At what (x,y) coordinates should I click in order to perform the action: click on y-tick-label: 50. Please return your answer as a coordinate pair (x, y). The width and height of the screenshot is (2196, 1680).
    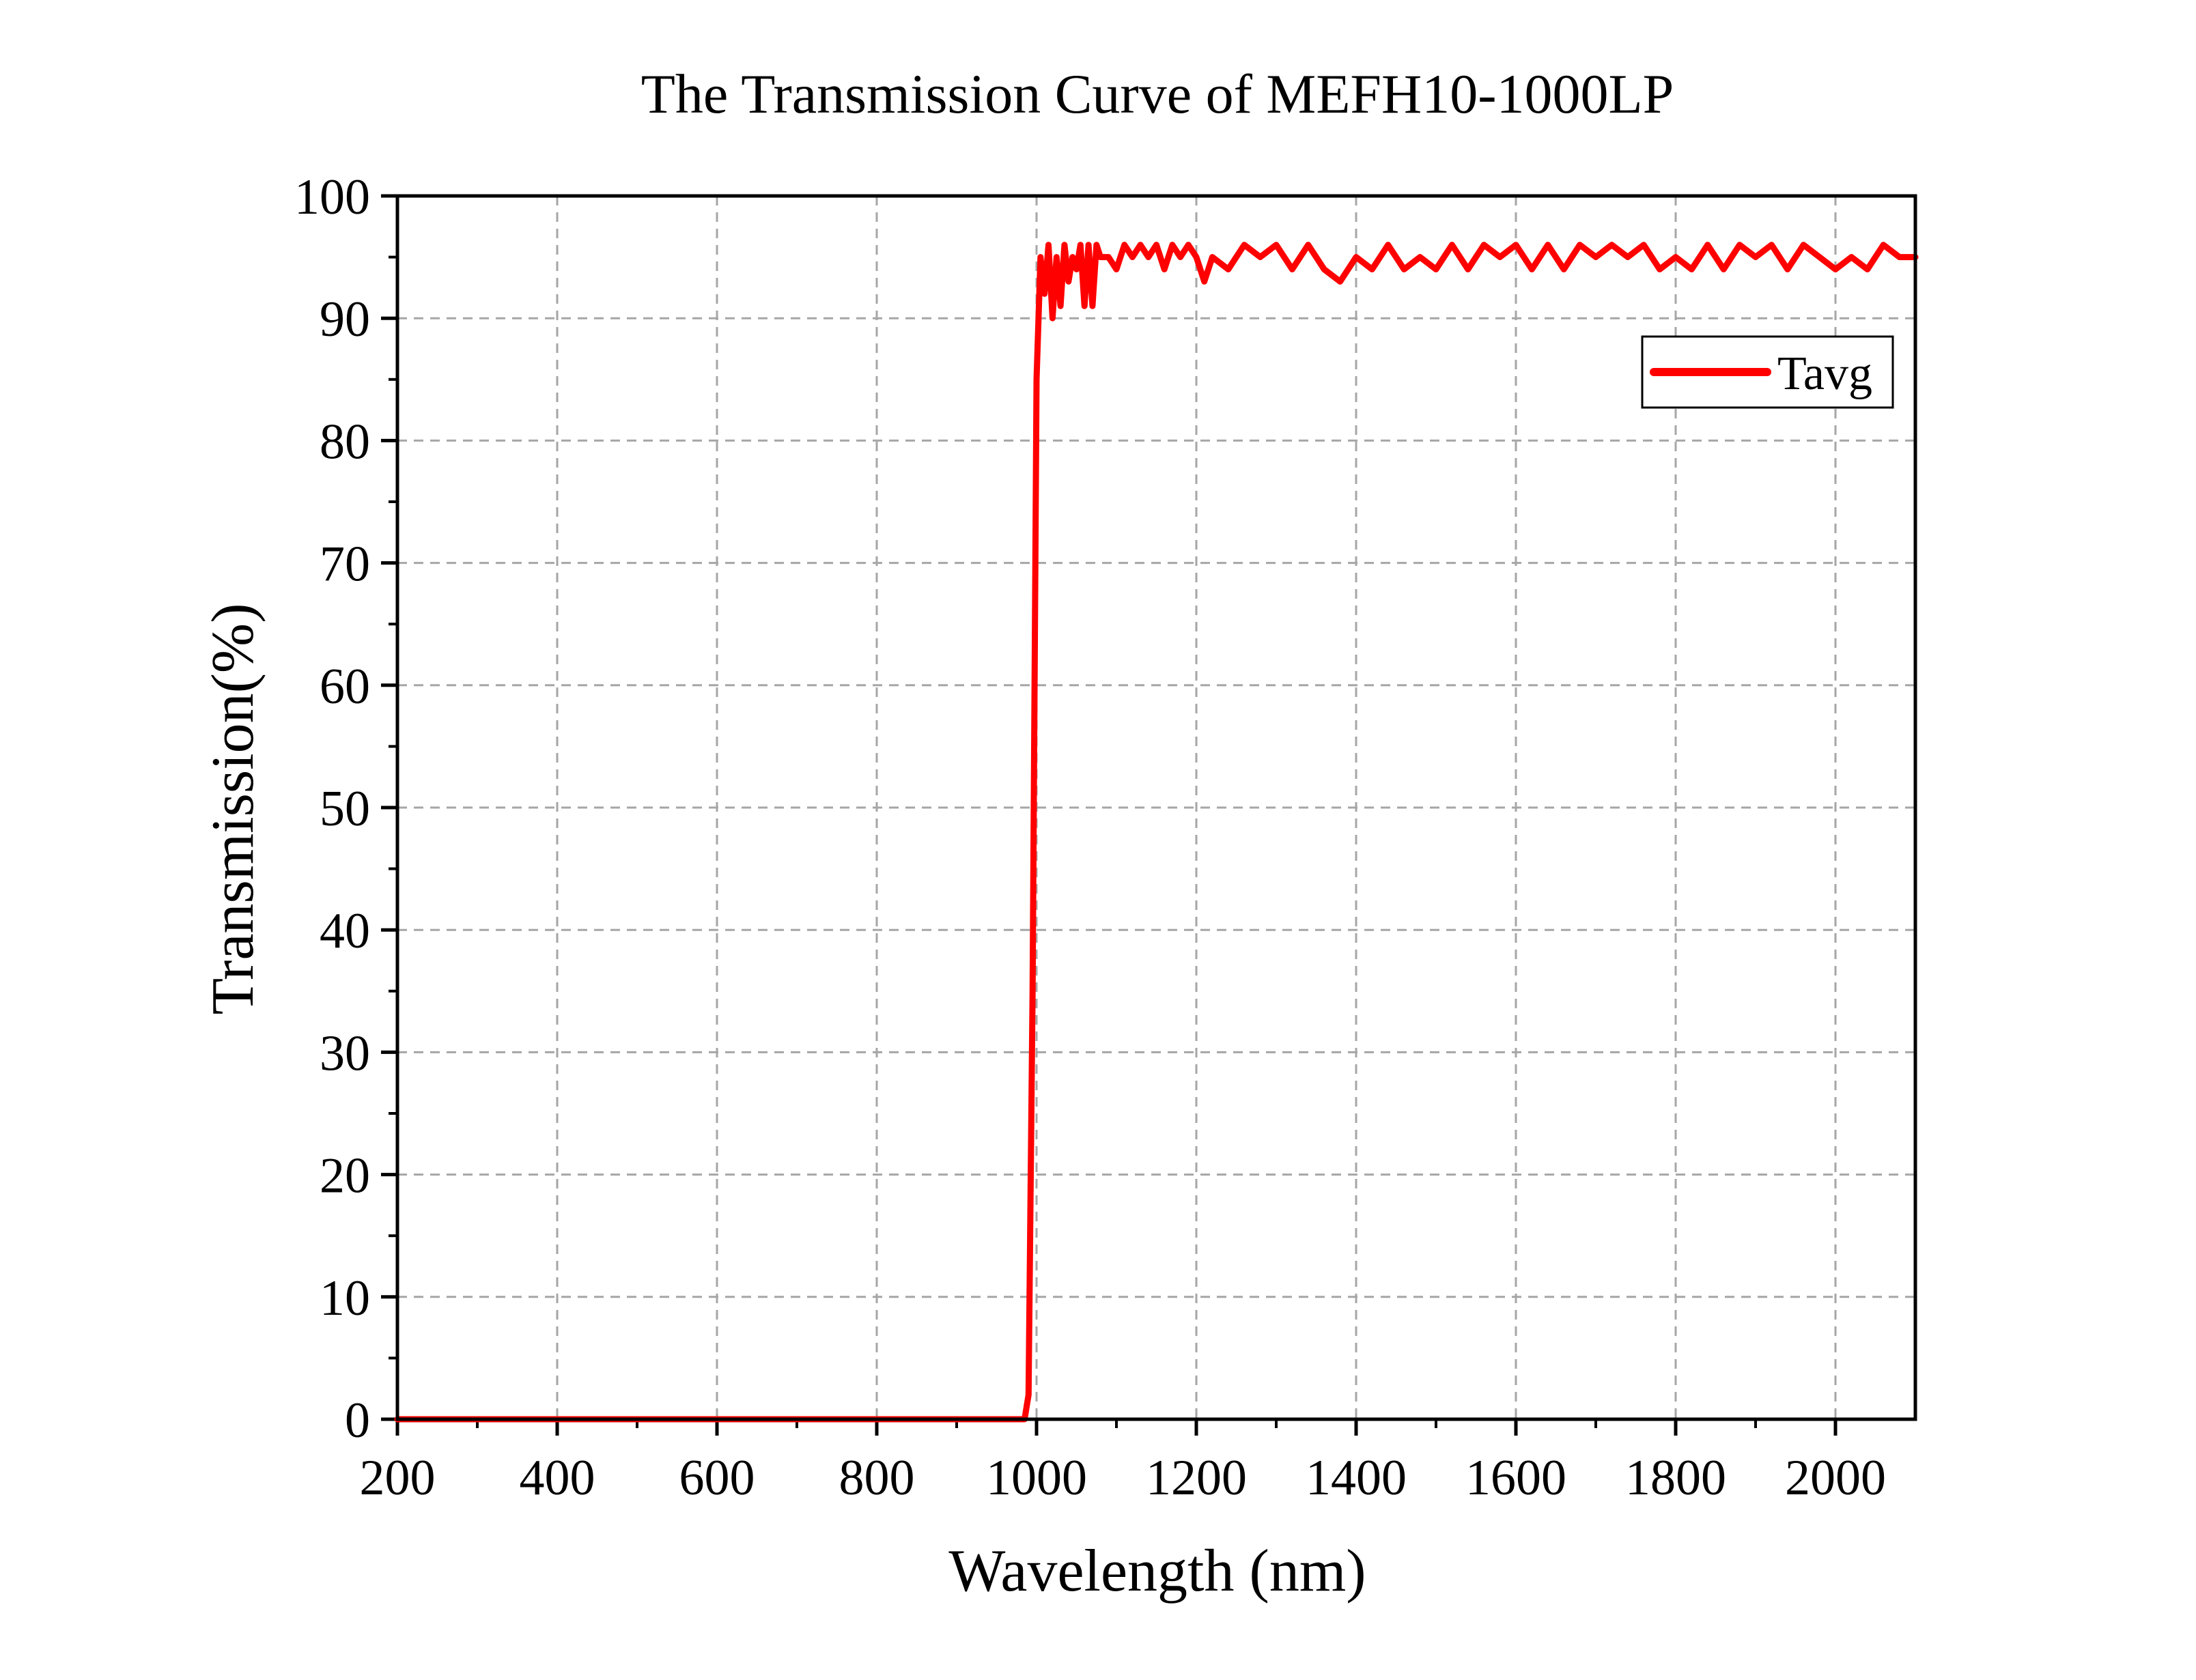
    Looking at the image, I should click on (345, 809).